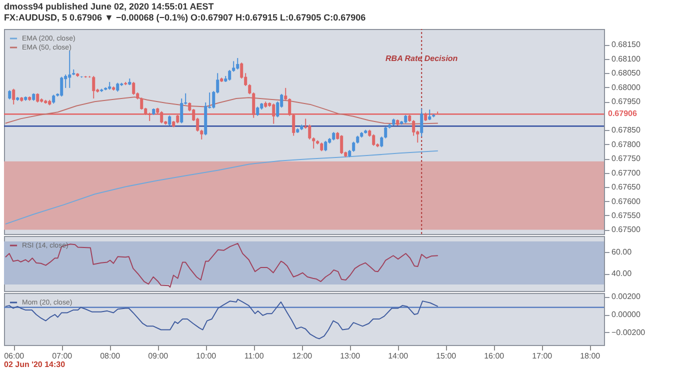 This screenshot has height=389, width=680. What do you see at coordinates (626, 159) in the screenshot?
I see `y-tick-label: 0.67750` at bounding box center [626, 159].